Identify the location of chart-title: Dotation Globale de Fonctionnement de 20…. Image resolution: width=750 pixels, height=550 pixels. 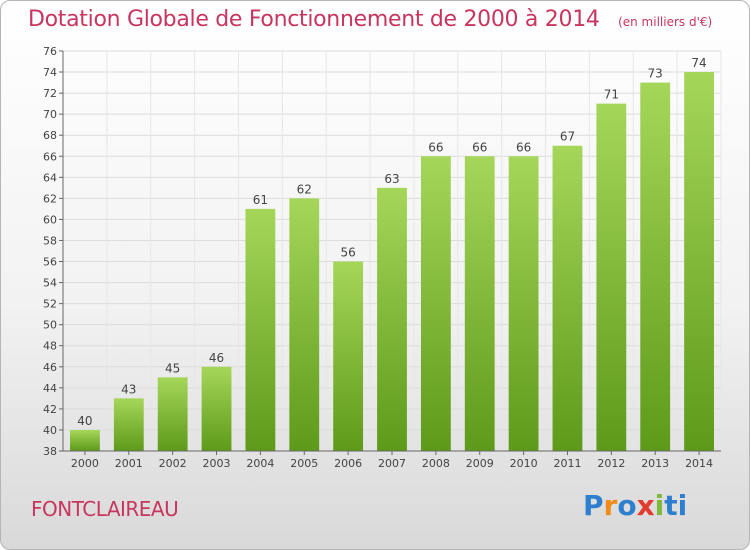
(314, 19).